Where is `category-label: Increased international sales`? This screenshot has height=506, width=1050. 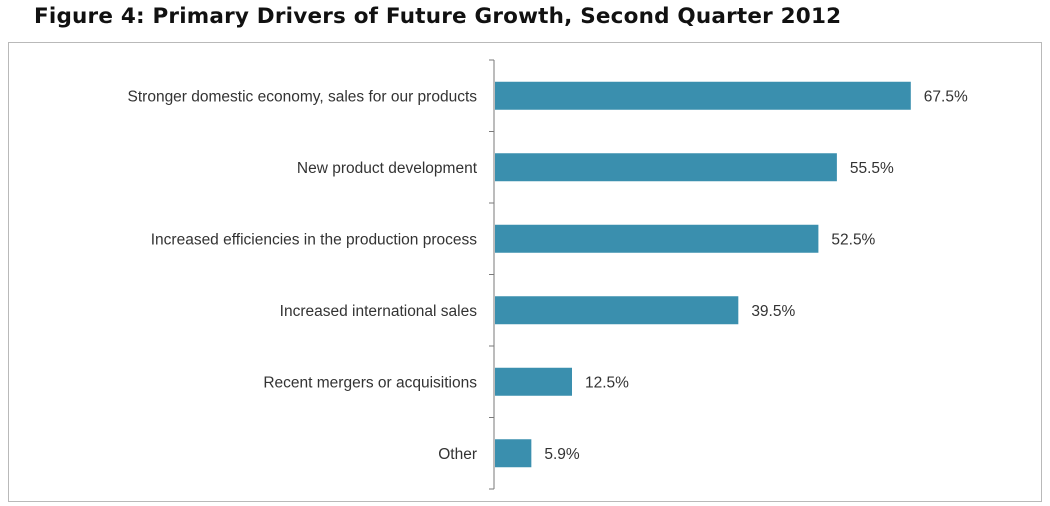
category-label: Increased international sales is located at coordinates (379, 311).